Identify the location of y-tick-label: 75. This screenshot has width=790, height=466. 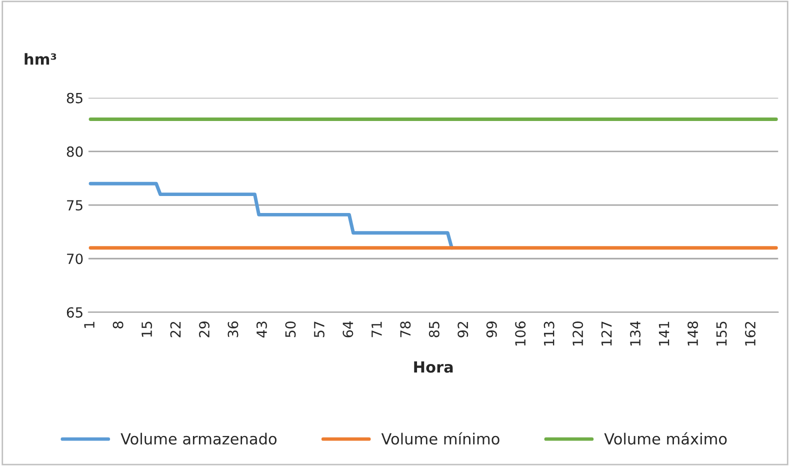
(74, 205).